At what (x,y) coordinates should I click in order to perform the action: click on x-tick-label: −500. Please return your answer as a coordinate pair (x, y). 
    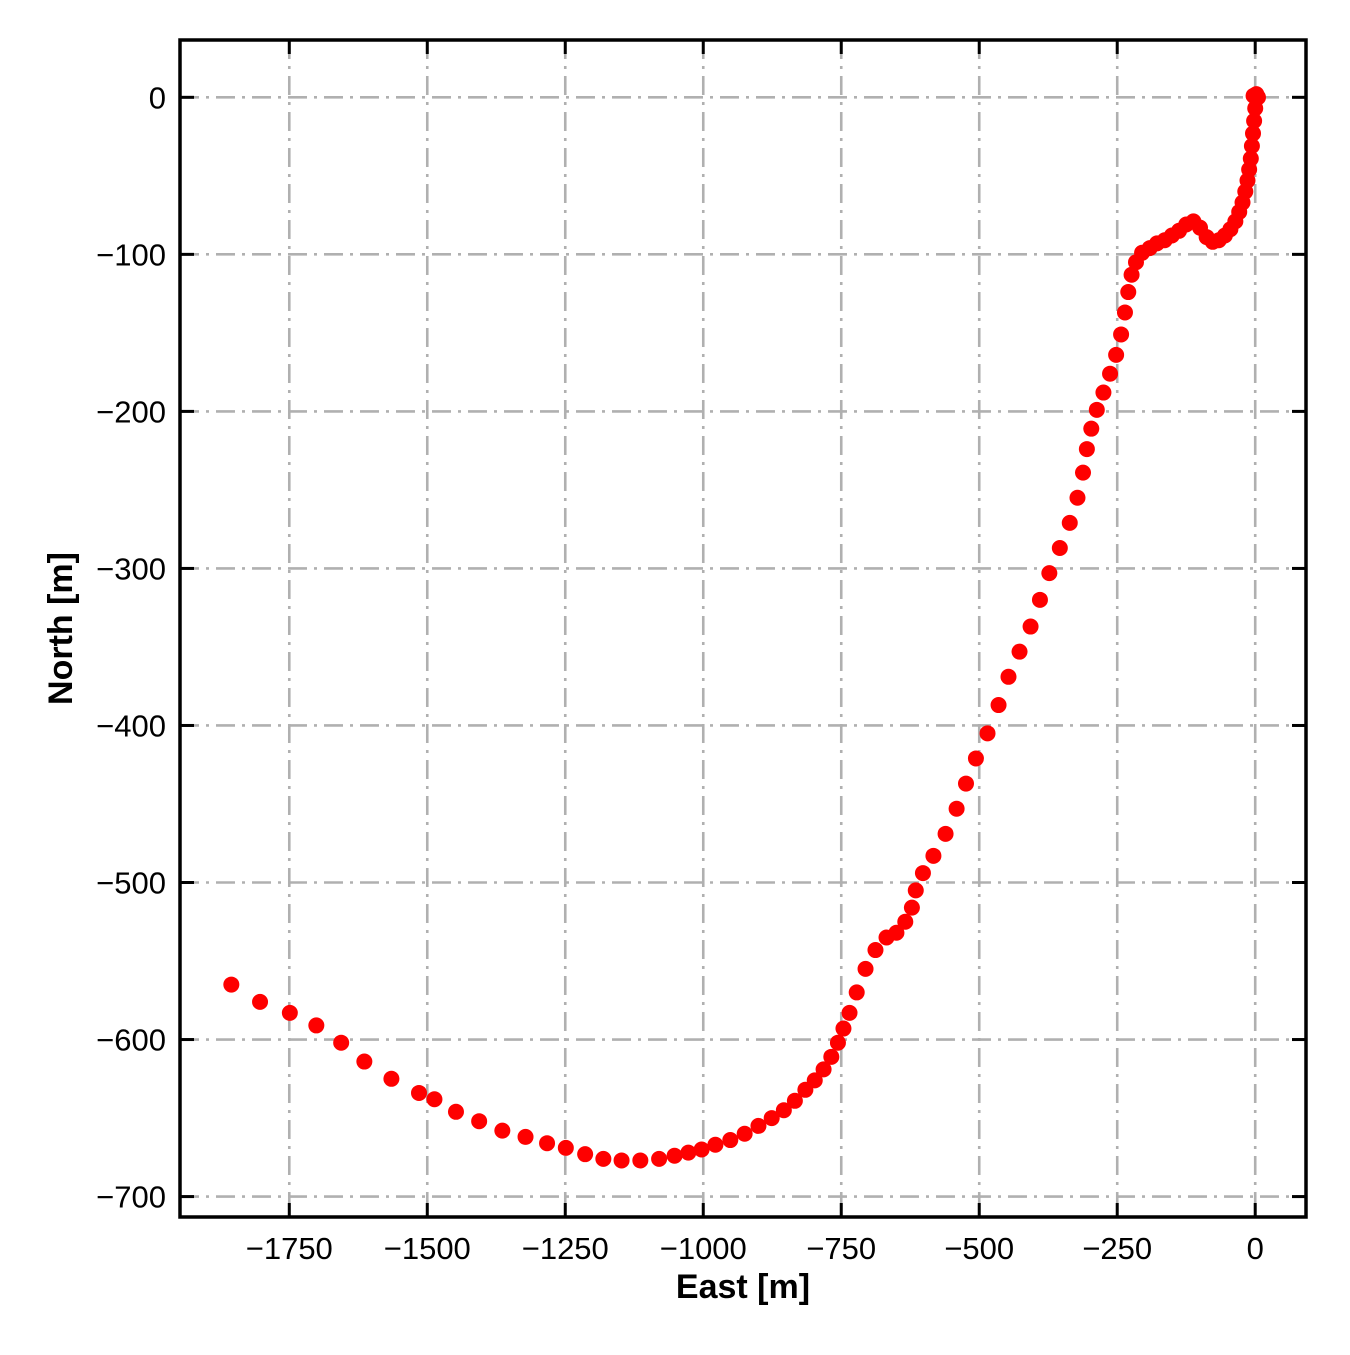
    Looking at the image, I should click on (979, 1248).